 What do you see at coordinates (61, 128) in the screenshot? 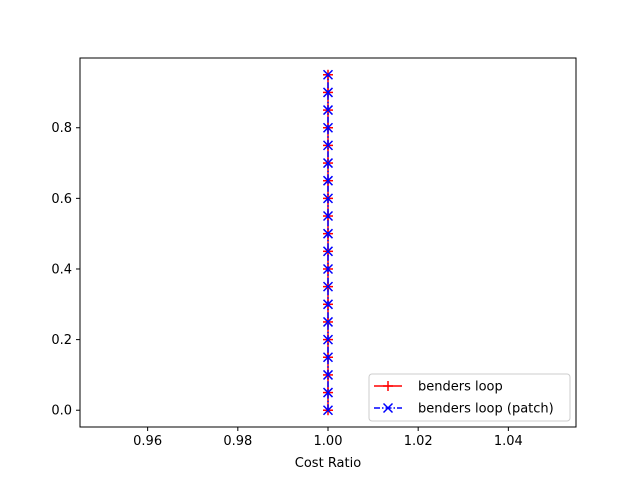
I see `y-tick-label: 0.8` at bounding box center [61, 128].